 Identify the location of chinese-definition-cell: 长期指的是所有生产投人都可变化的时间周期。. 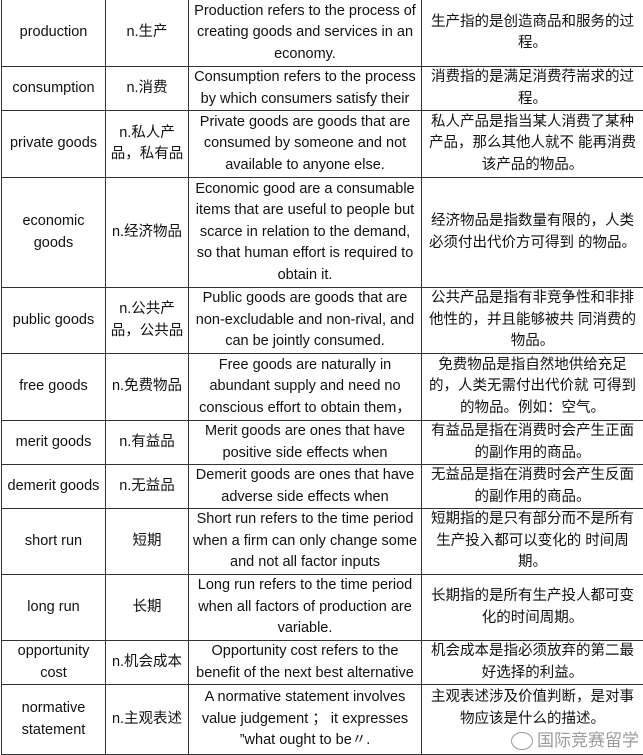
(532, 608).